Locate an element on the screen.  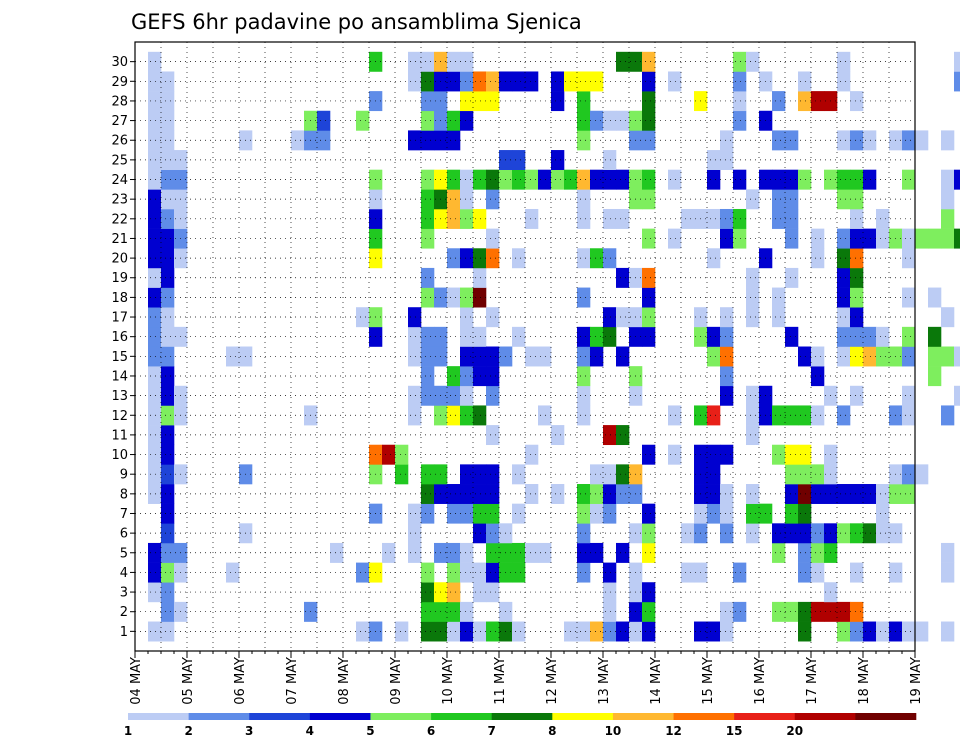
x-tick-label: 16 MAY is located at coordinates (760, 681).